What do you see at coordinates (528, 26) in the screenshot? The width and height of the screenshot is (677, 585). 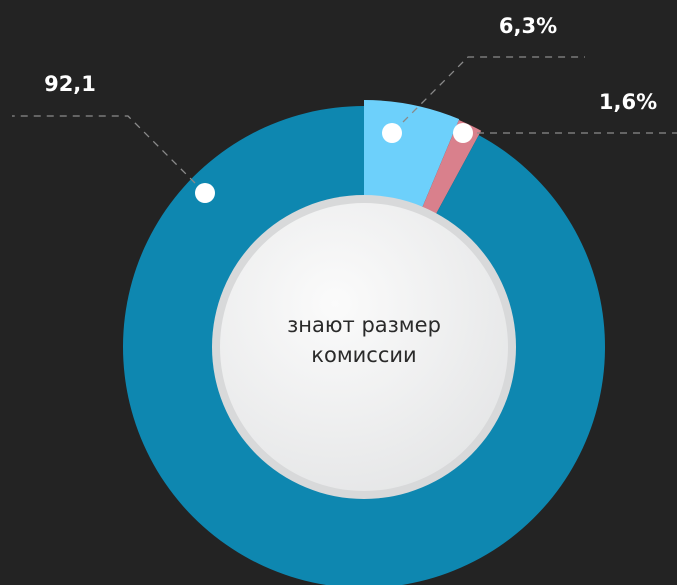 I see `value-label: 6,3%` at bounding box center [528, 26].